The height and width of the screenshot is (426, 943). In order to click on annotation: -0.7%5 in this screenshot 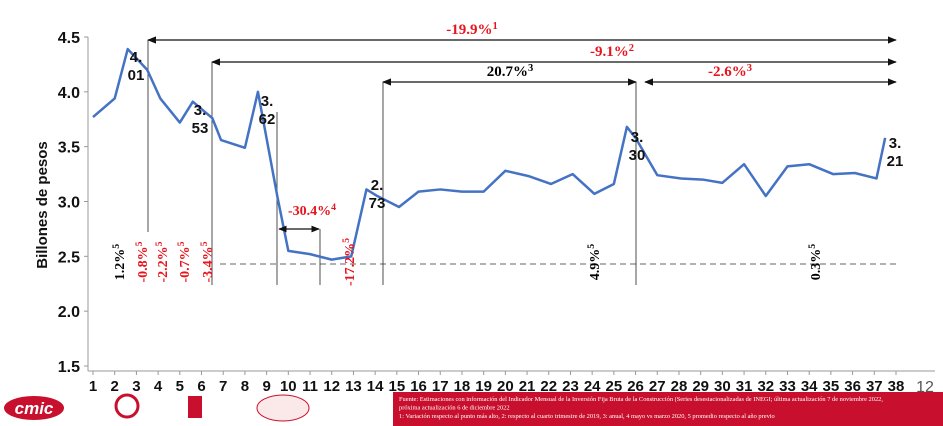, I will do `click(185, 261)`.